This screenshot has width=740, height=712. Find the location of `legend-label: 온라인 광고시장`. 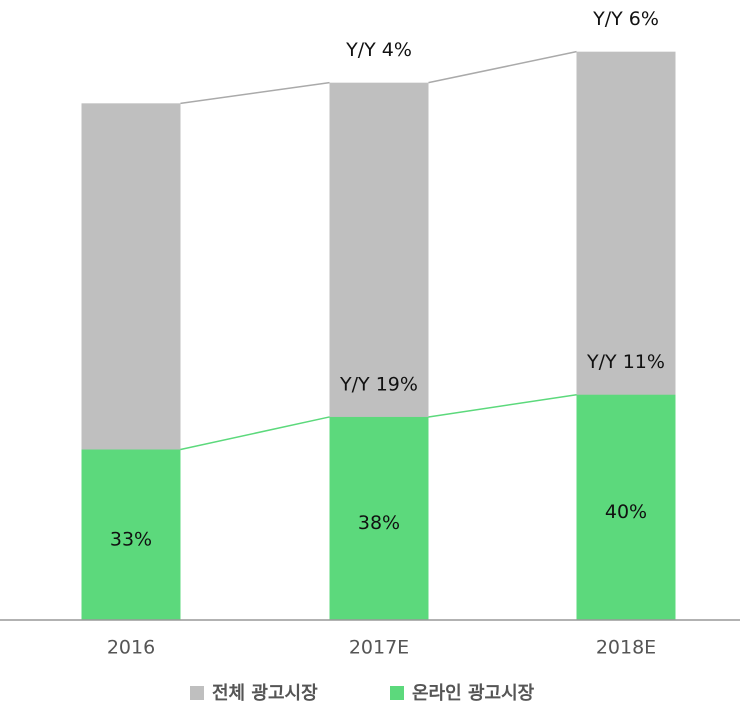

legend-label: 온라인 광고시장 is located at coordinates (473, 693).